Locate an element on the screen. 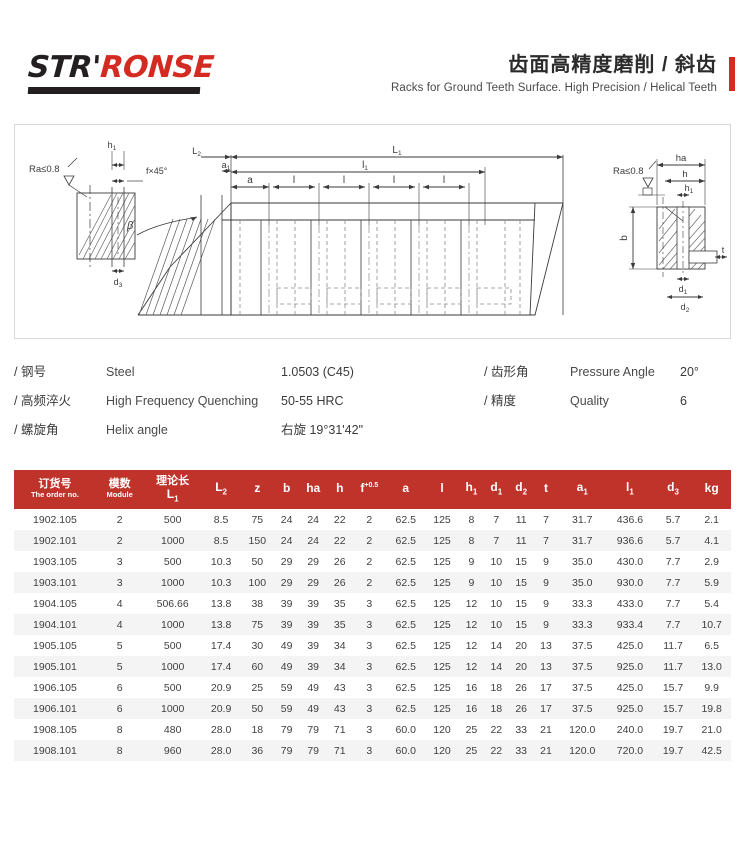 The height and width of the screenshot is (842, 745). cell-value: 25 is located at coordinates (471, 729).